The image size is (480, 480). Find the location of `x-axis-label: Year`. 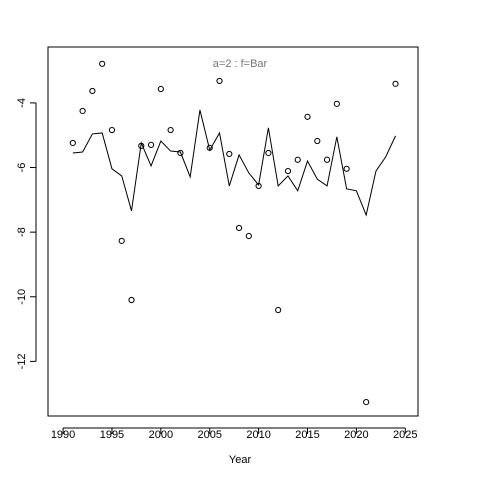

x-axis-label: Year is located at coordinates (240, 460).